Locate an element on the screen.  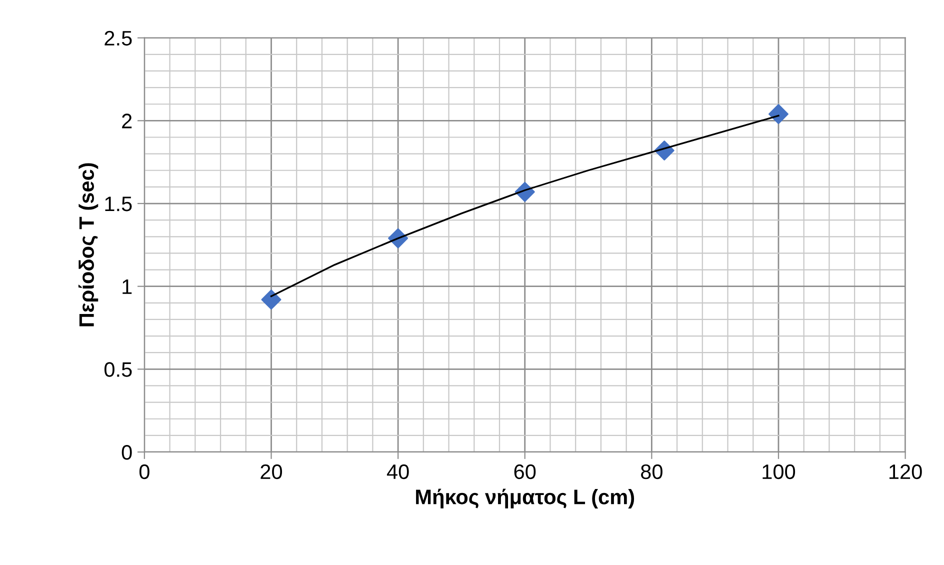
y-tick-label: 1.5 is located at coordinates (118, 204).